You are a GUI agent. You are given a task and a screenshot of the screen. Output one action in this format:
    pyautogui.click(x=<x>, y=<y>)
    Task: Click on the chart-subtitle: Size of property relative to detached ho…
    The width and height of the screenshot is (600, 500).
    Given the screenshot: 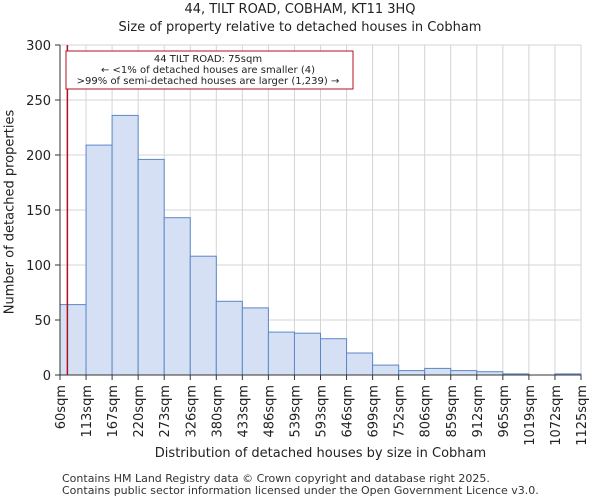 What is the action you would take?
    pyautogui.click(x=300, y=27)
    